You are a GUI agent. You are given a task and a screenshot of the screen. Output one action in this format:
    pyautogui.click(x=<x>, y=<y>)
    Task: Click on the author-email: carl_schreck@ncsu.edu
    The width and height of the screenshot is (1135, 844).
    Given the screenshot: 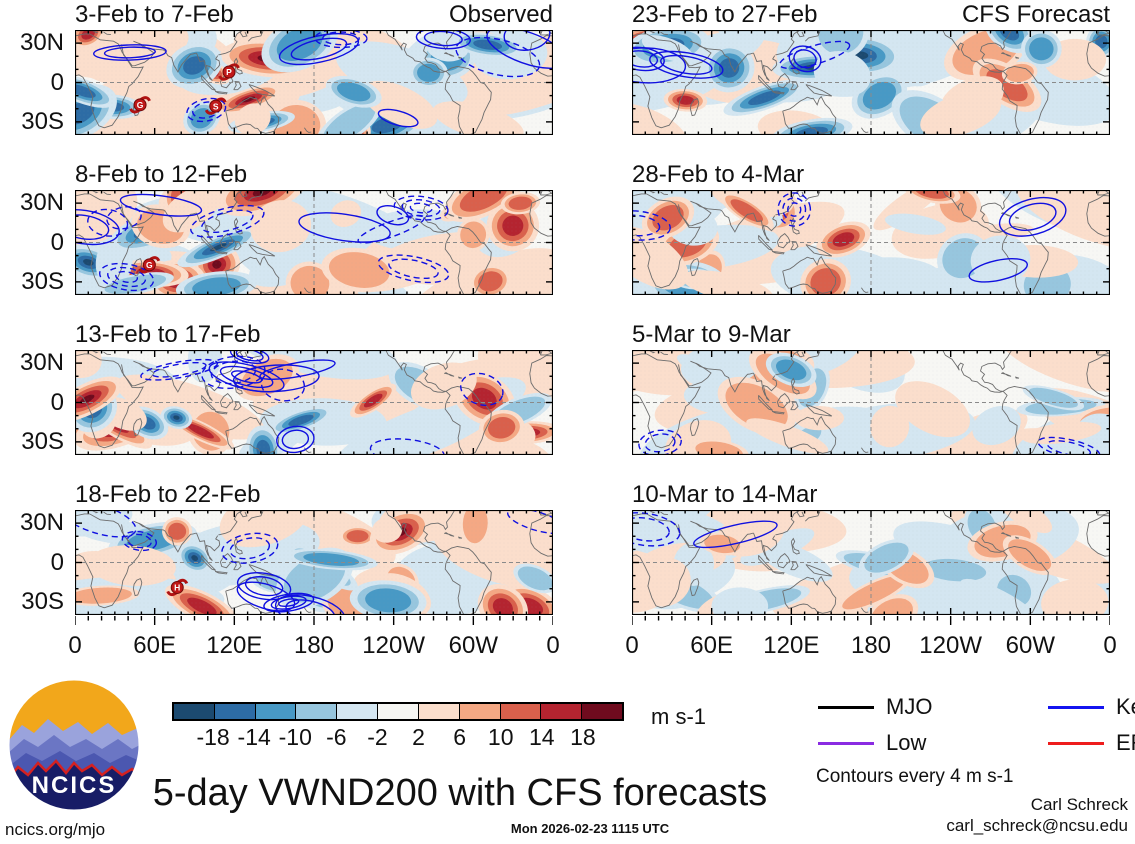 What is the action you would take?
    pyautogui.click(x=1037, y=825)
    